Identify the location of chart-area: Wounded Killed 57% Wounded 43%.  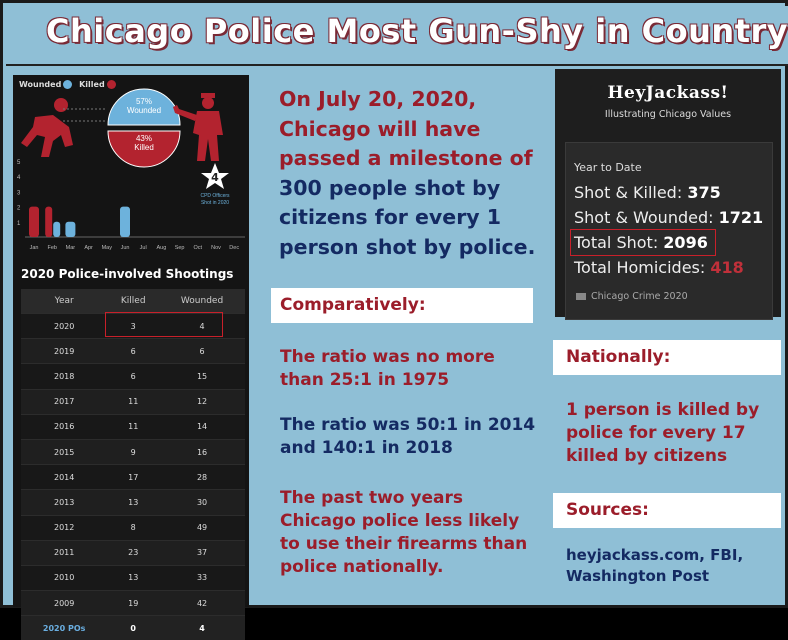
(131, 168).